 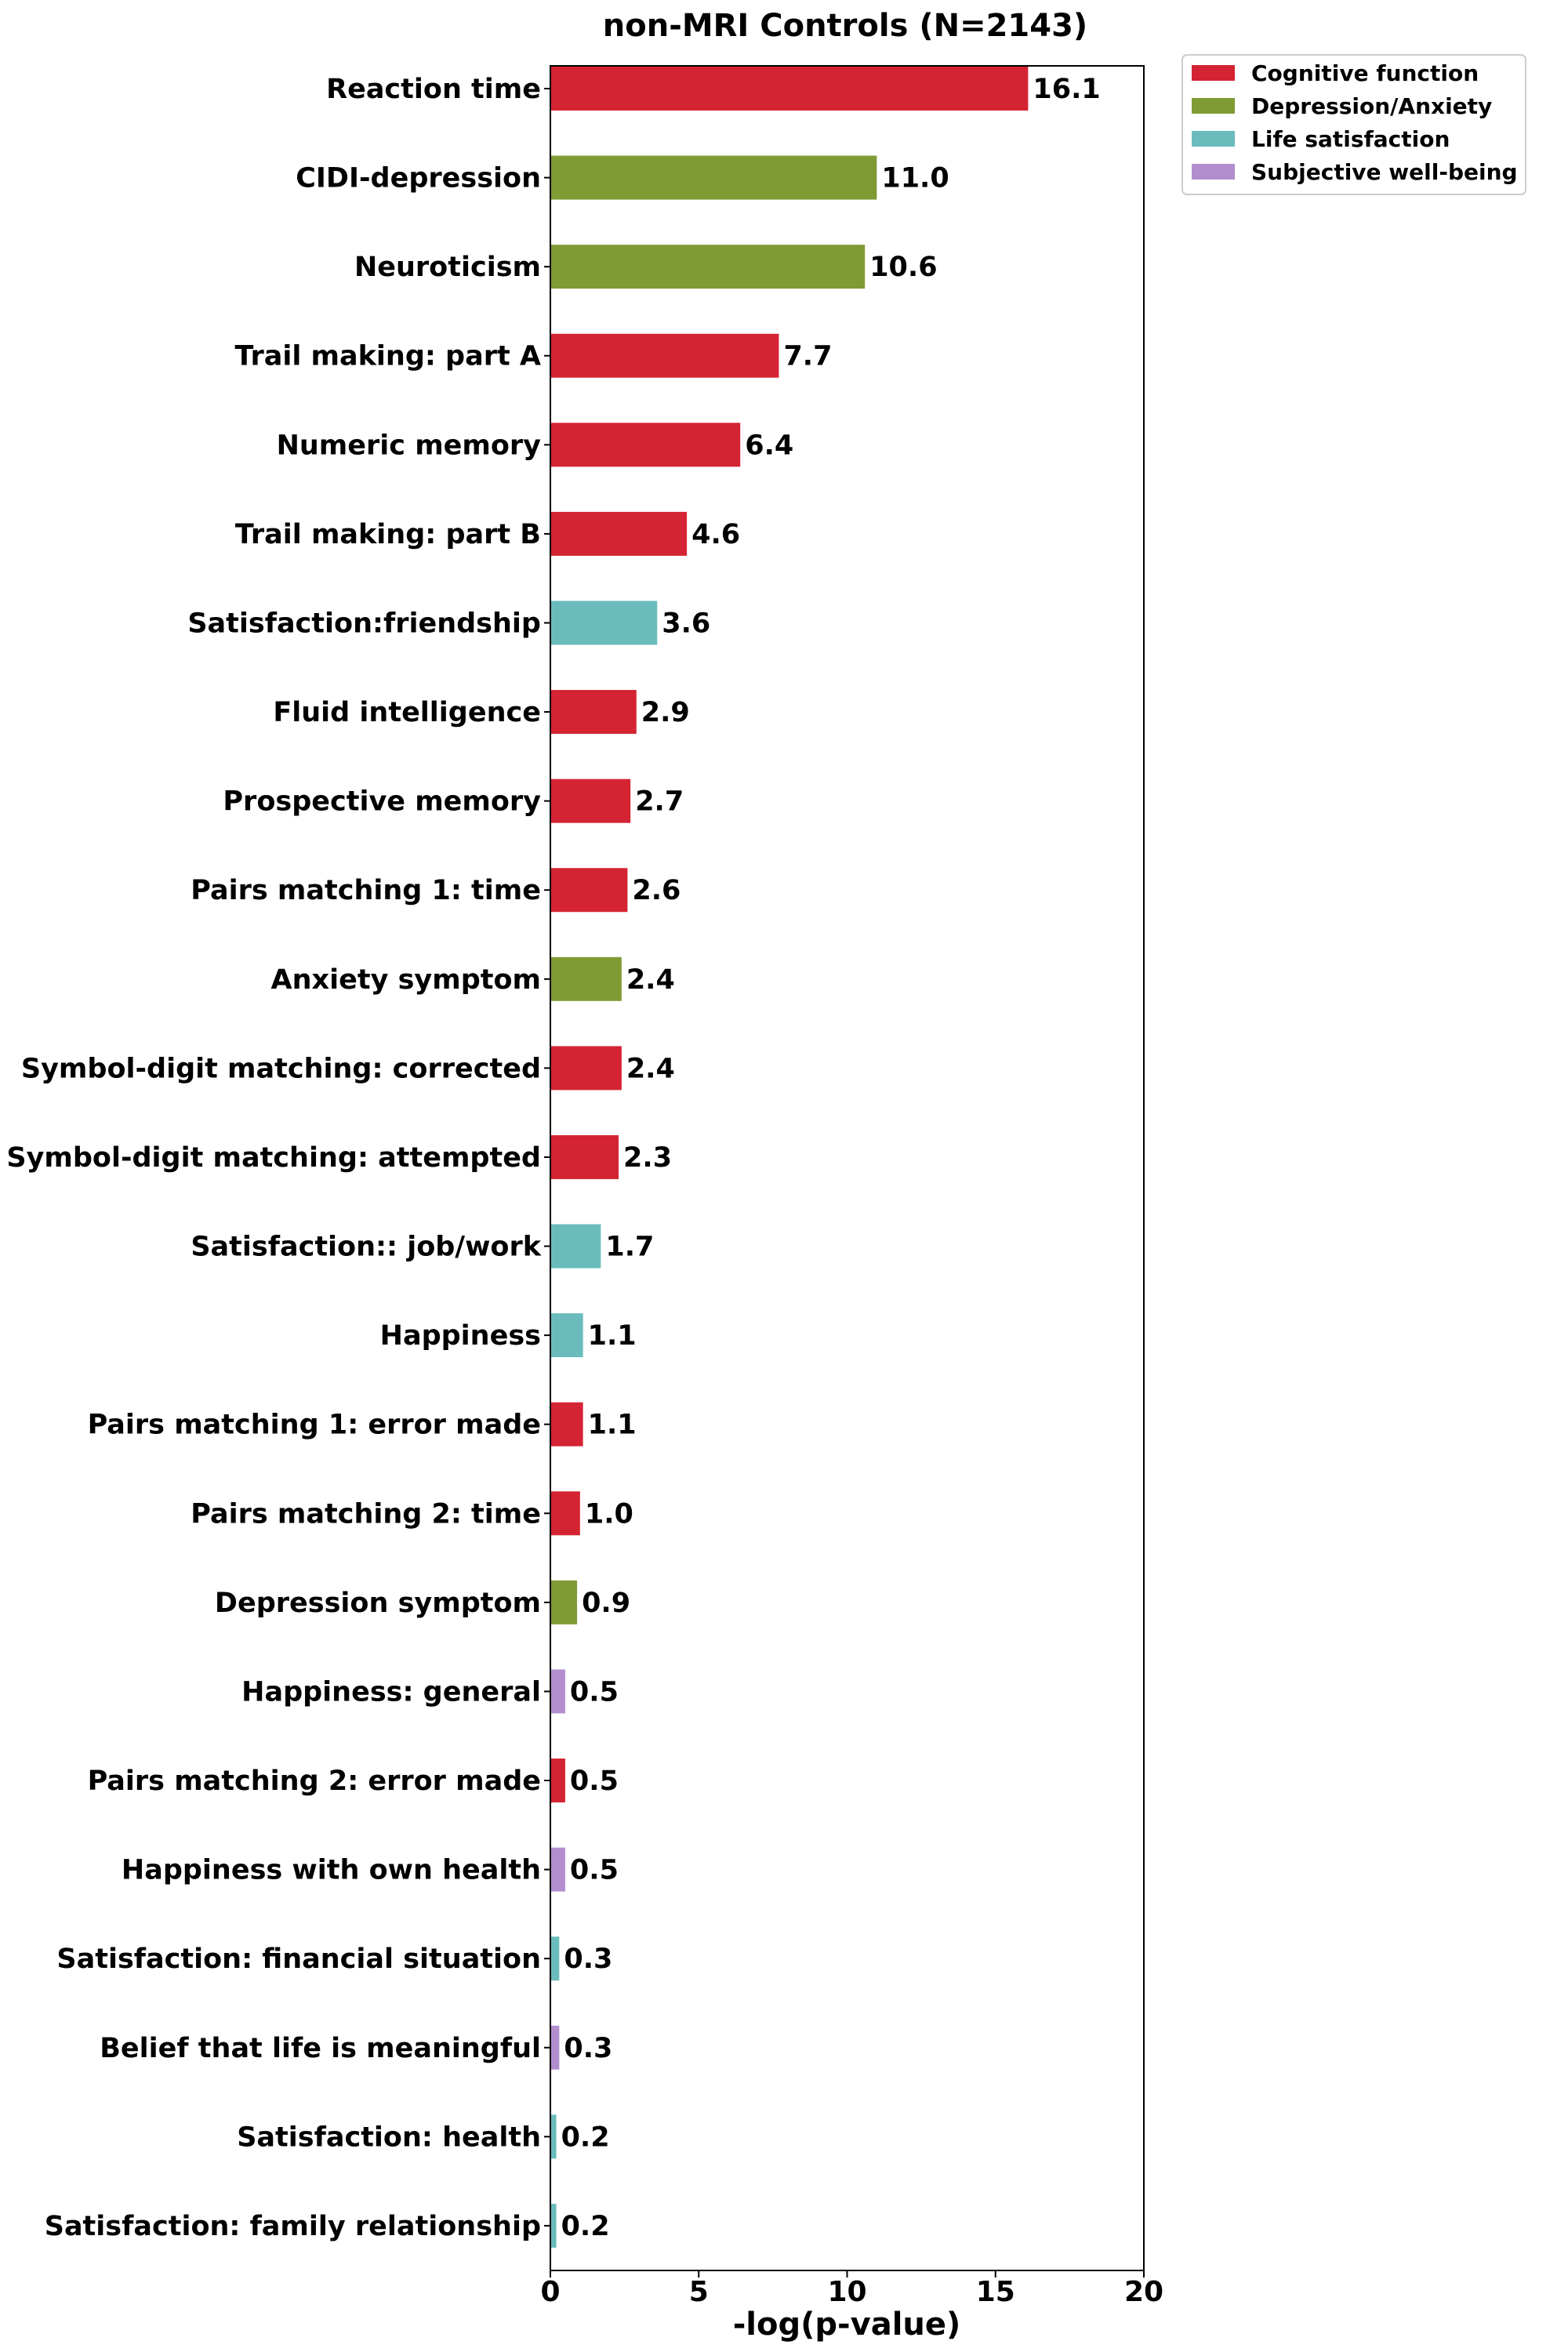 What do you see at coordinates (418, 178) in the screenshot?
I see `y-tick-label: CIDI-depression` at bounding box center [418, 178].